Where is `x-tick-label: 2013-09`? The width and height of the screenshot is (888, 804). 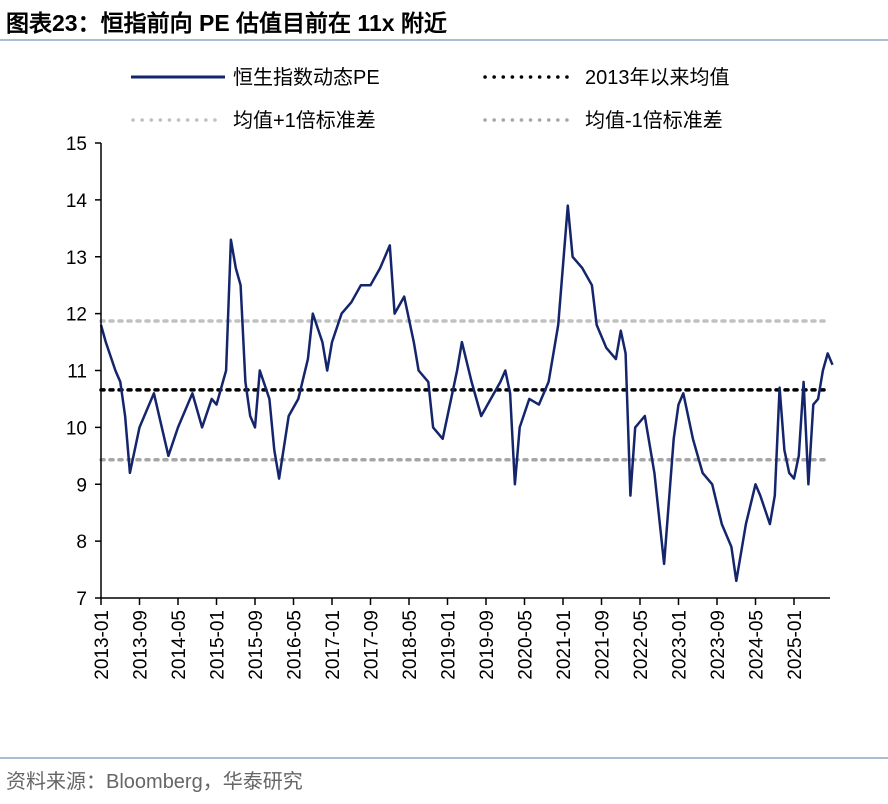
x-tick-label: 2013-09 is located at coordinates (141, 645).